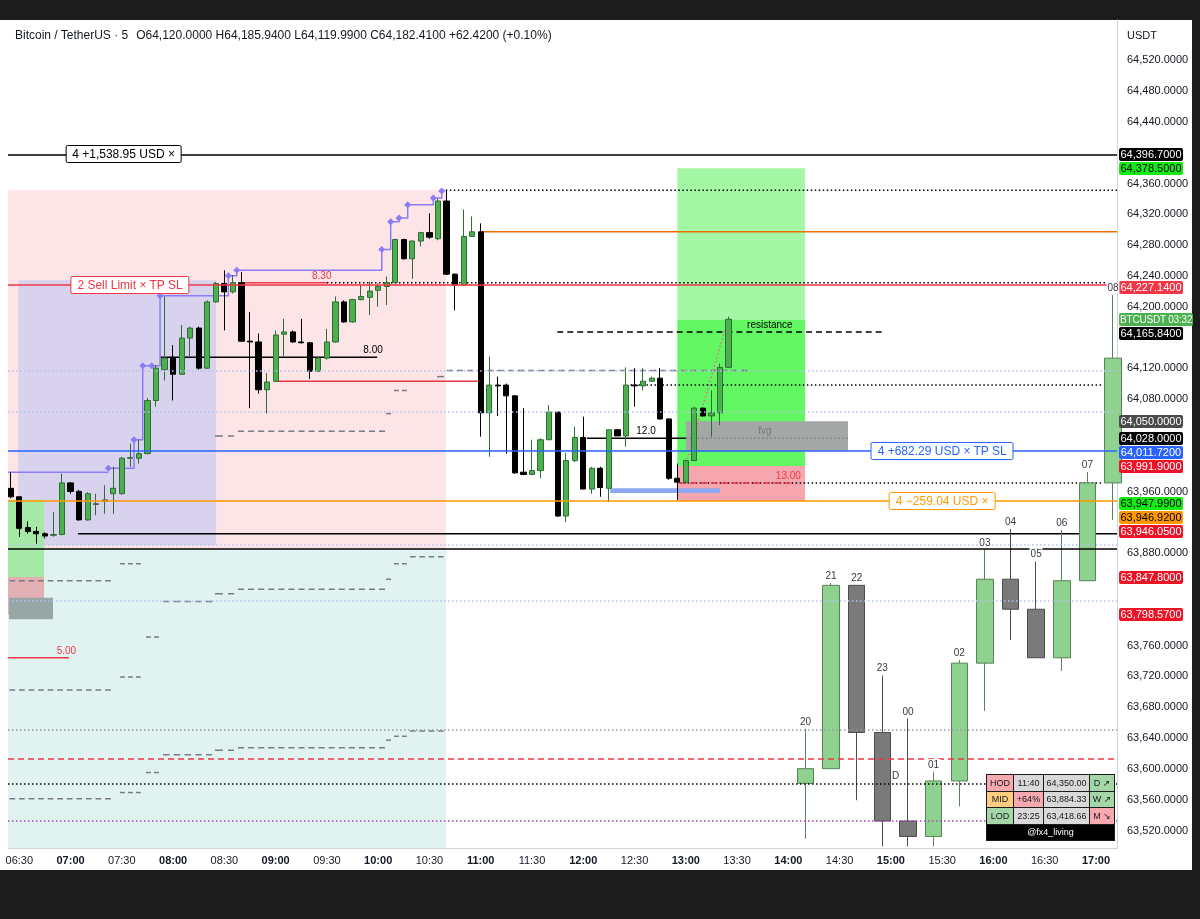 Image resolution: width=1200 pixels, height=919 pixels. Describe the element at coordinates (1151, 615) in the screenshot. I see `text: 63,798.5700` at that location.